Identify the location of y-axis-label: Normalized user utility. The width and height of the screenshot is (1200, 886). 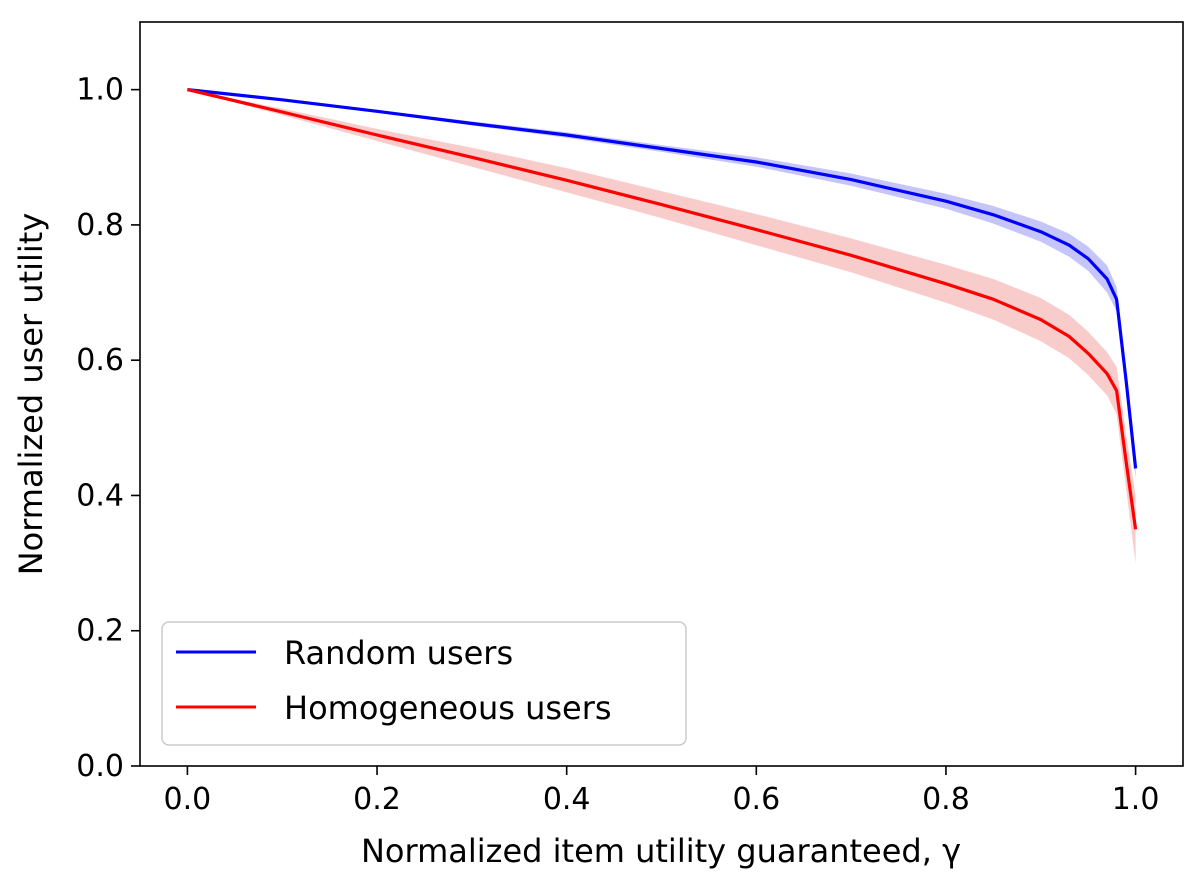
(31, 394).